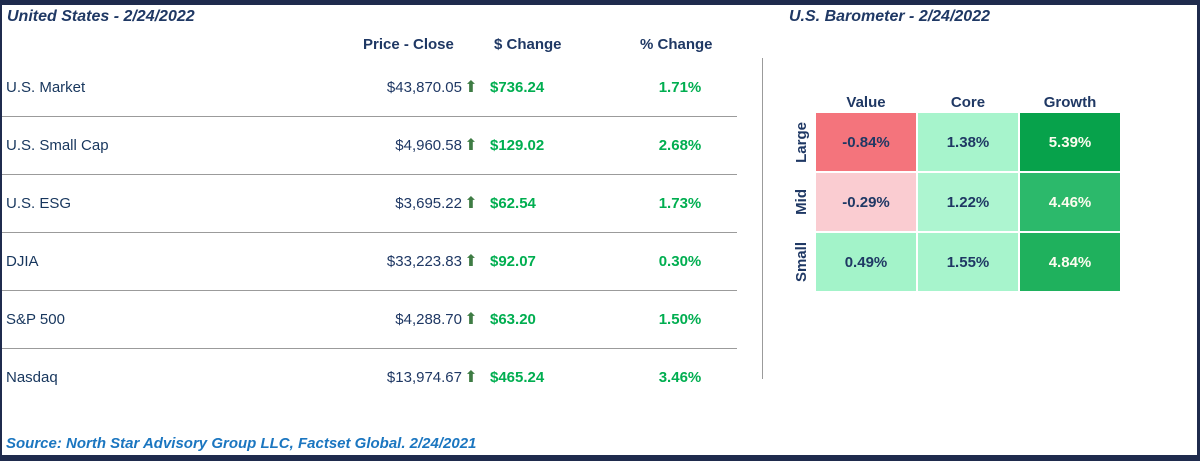  What do you see at coordinates (517, 145) in the screenshot?
I see `dollar-change: $129.02` at bounding box center [517, 145].